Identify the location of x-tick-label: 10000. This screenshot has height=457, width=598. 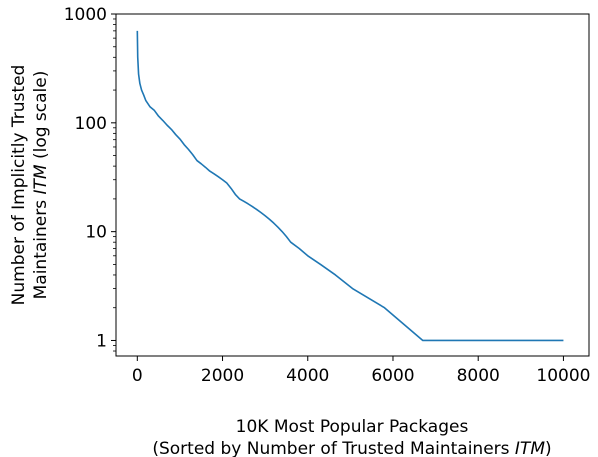
(563, 376).